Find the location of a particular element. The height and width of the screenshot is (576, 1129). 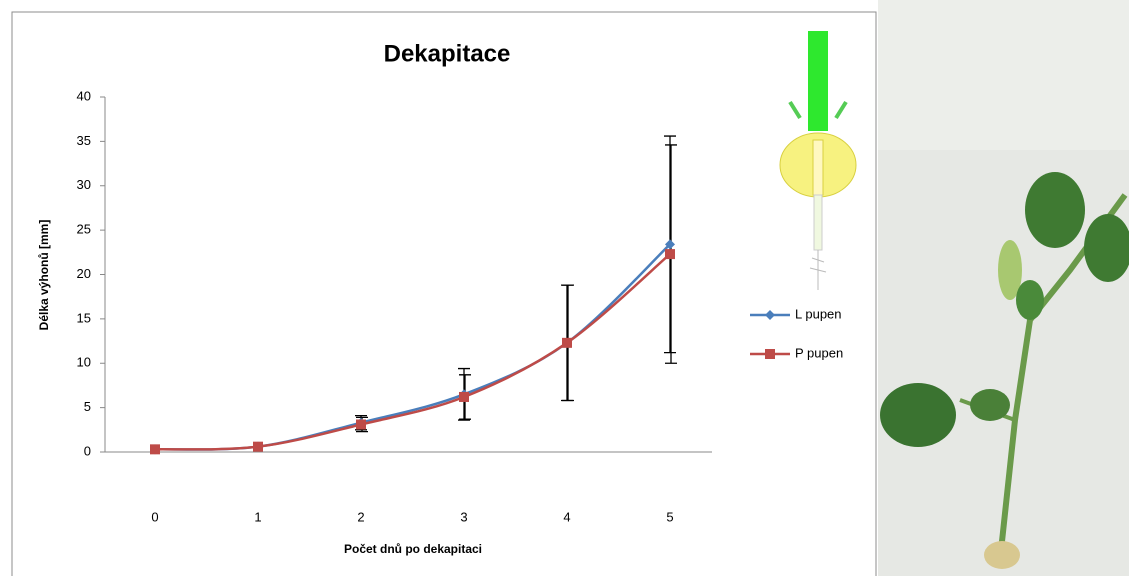

y-tick-label: 20 is located at coordinates (84, 273).